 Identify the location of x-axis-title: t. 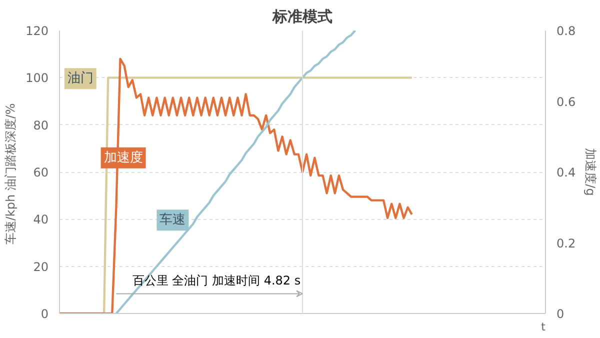
(543, 327).